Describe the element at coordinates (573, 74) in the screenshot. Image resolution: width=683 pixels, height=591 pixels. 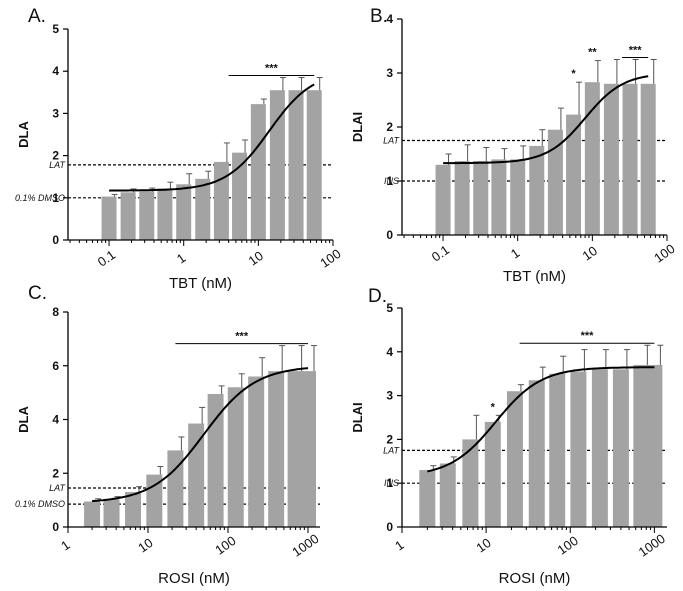
I see `significance-label: *` at that location.